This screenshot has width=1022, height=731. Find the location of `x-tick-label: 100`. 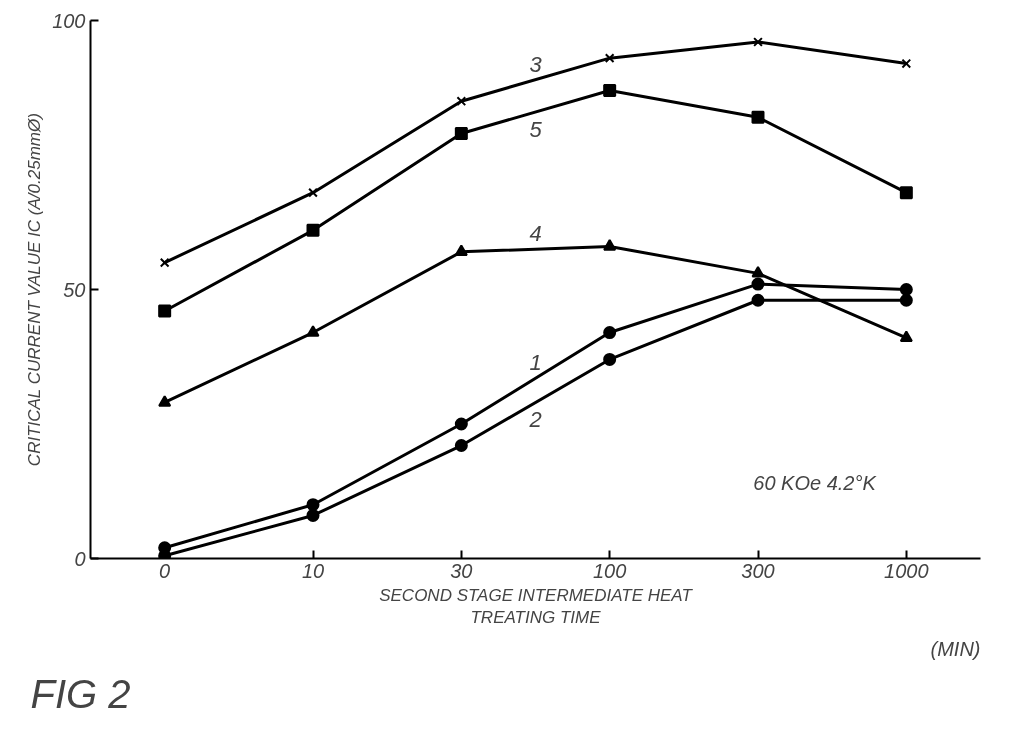

x-tick-label: 100 is located at coordinates (609, 570).